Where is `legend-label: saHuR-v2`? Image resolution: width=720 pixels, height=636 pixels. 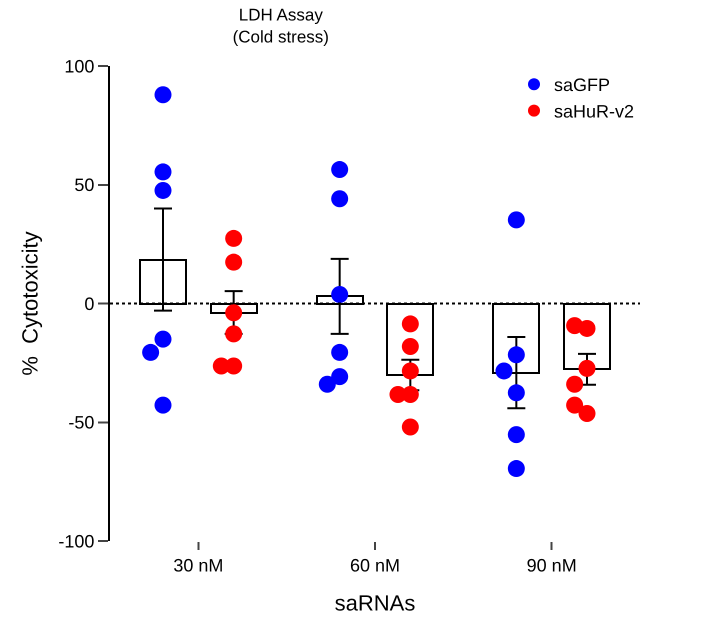
legend-label: saHuR-v2 is located at coordinates (594, 112).